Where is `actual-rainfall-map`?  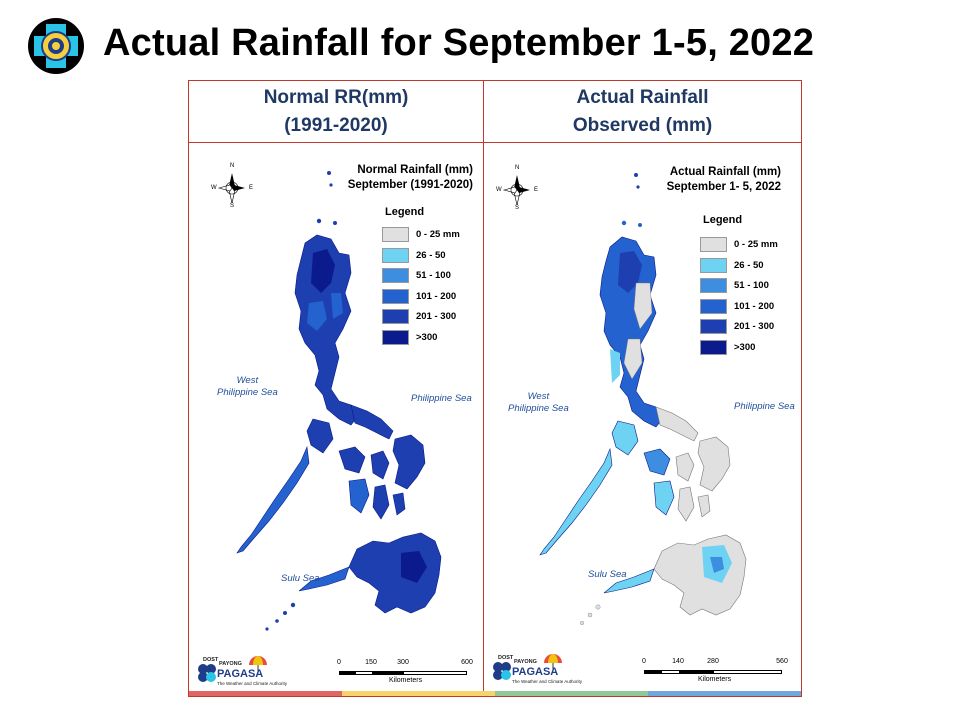 actual-rainfall-map is located at coordinates (643, 399).